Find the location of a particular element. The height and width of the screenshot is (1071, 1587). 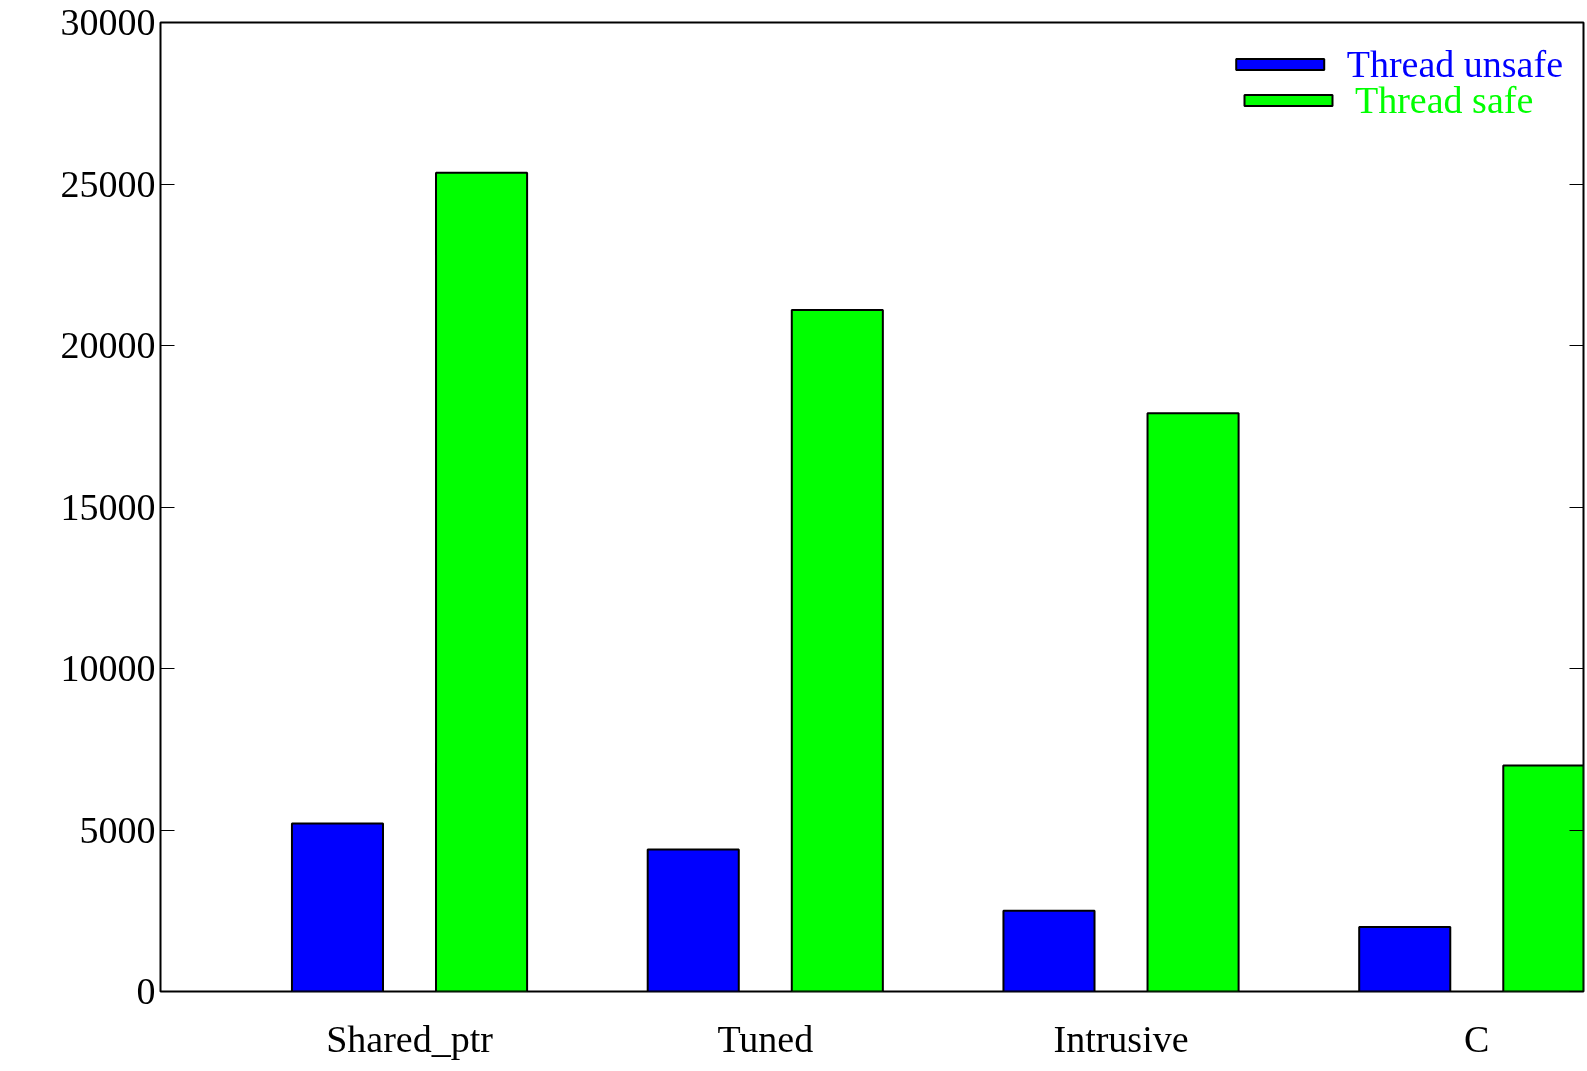

y-tick-label: 15000 is located at coordinates (108, 506).